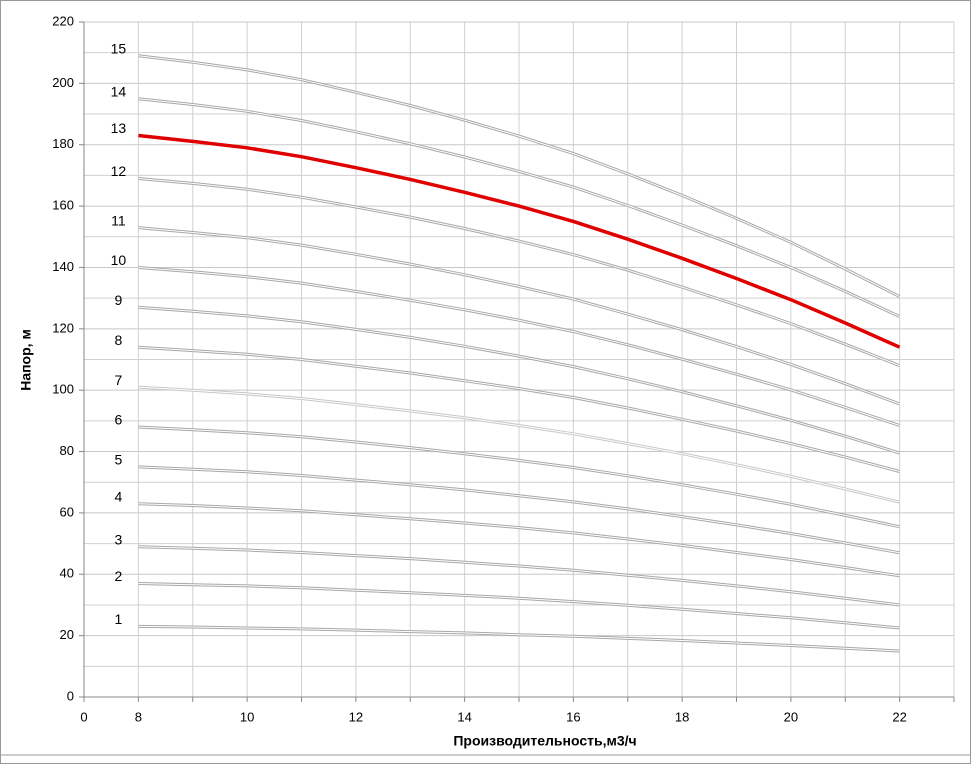 The width and height of the screenshot is (980, 765). I want to click on x-axis-title: Производительность,м3/ч, so click(544, 741).